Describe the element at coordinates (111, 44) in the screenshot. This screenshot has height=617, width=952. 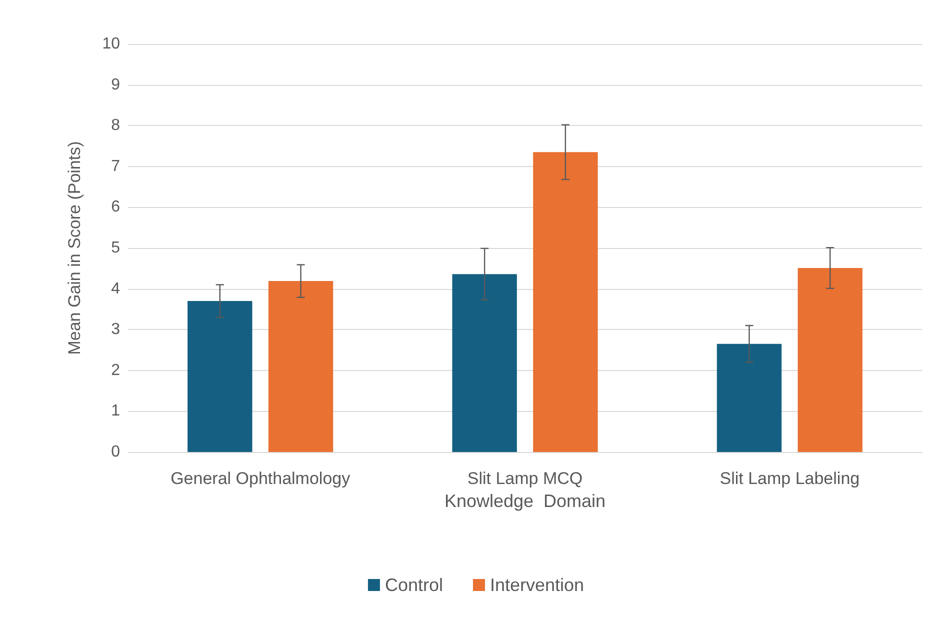
I see `y-tick-label: 10` at that location.